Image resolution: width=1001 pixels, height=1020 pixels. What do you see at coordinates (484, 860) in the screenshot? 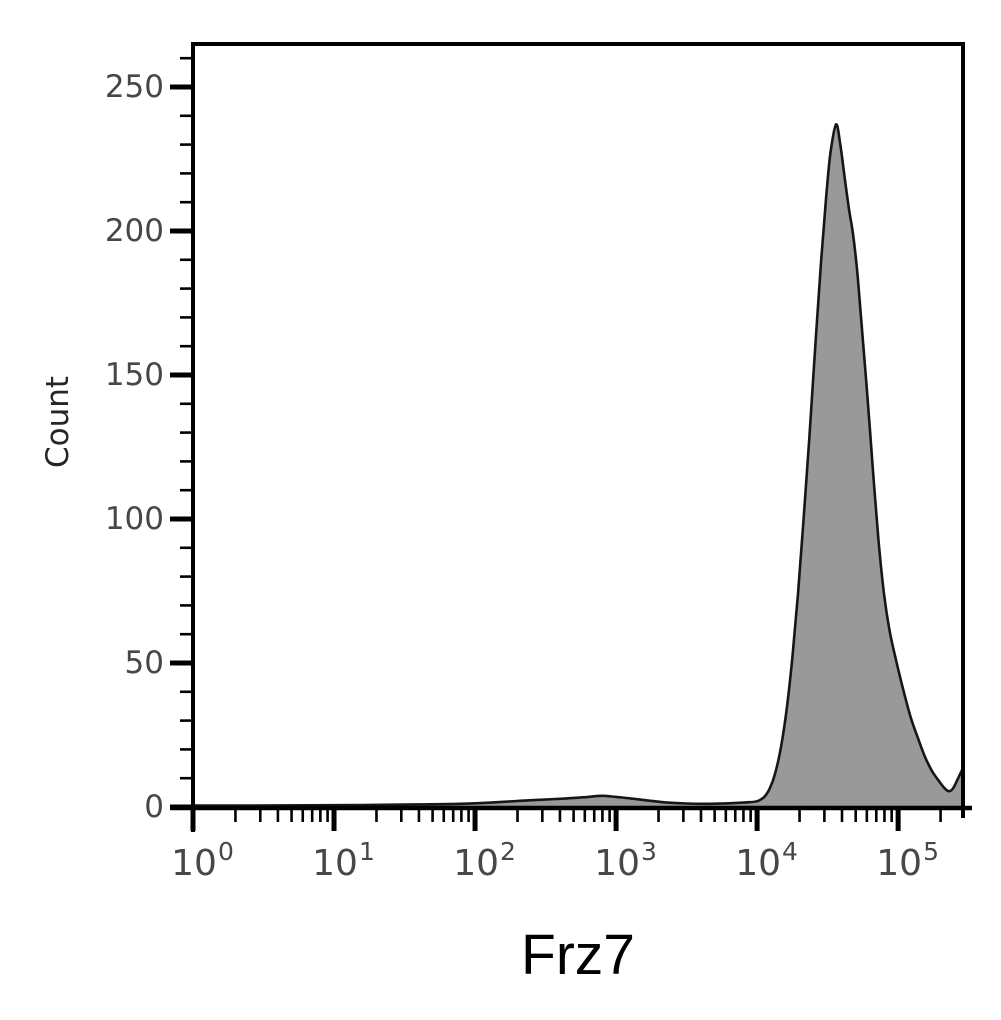
I see `x-tick-label: 10²` at bounding box center [484, 860].